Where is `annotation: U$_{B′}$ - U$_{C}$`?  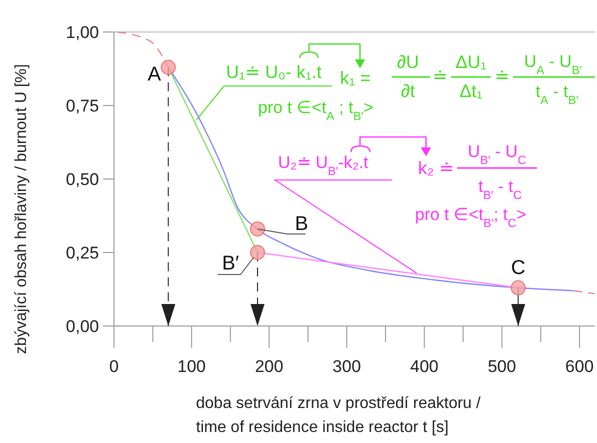 annotation: U$_{B′}$ - U$_{C}$ is located at coordinates (497, 154).